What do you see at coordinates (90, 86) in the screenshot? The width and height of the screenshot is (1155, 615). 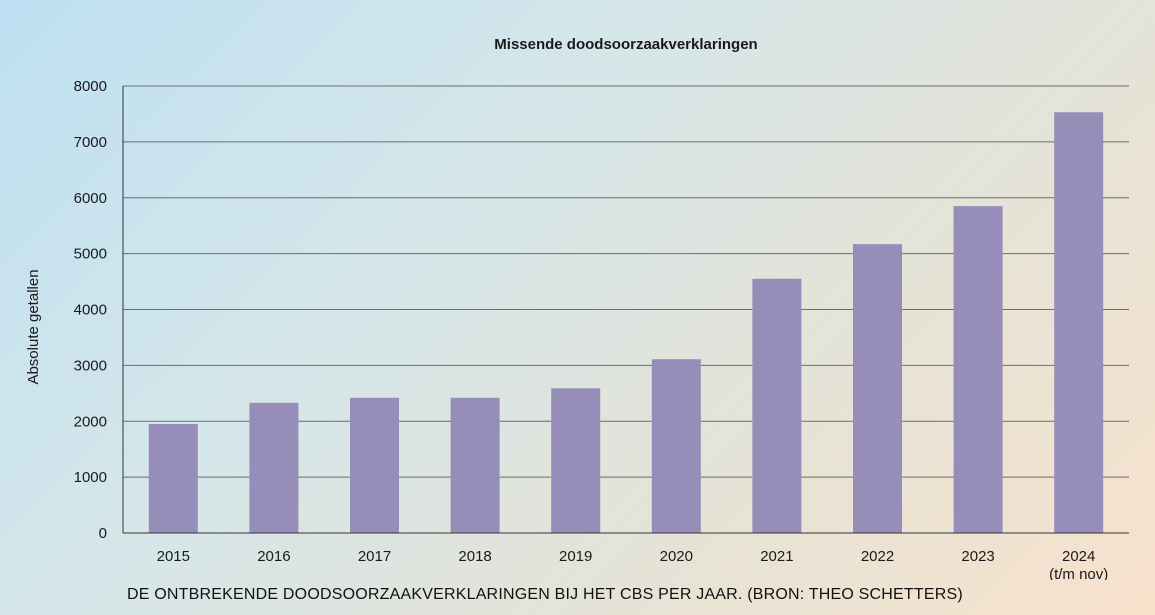 I see `y-tick-label: 8000` at bounding box center [90, 86].